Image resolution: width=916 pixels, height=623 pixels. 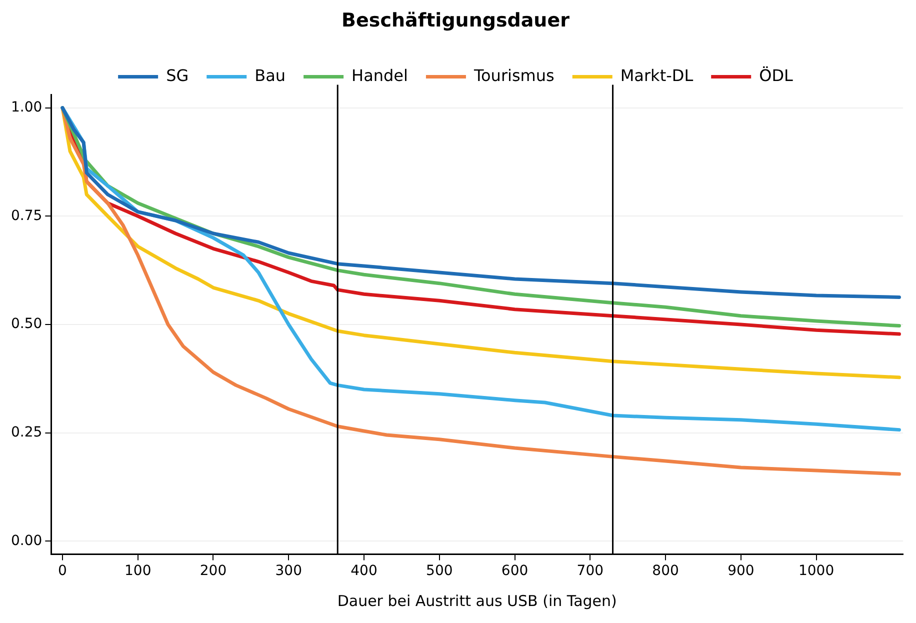 What do you see at coordinates (456, 20) in the screenshot?
I see `chart-title: Beschäftigungsdauer` at bounding box center [456, 20].